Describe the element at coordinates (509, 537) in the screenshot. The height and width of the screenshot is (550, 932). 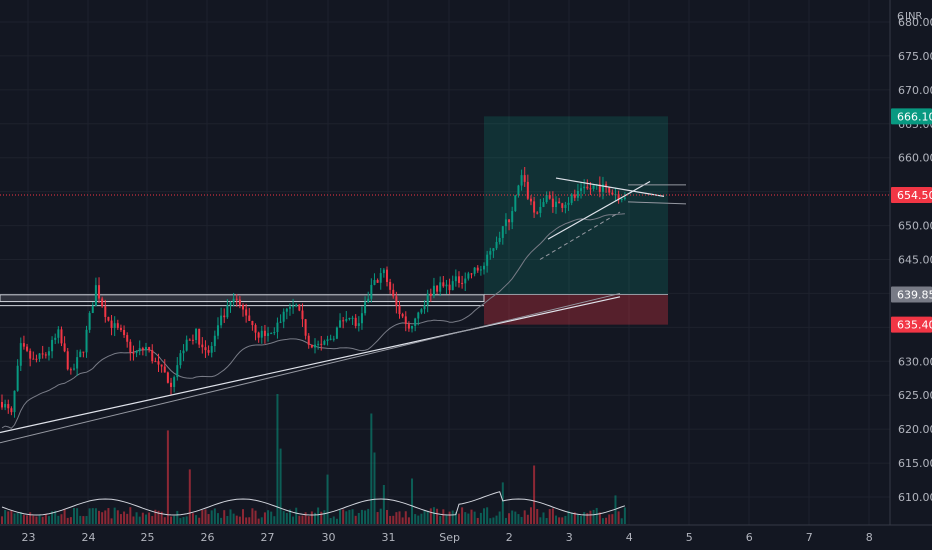
I see `x-tick-label: 2` at that location.